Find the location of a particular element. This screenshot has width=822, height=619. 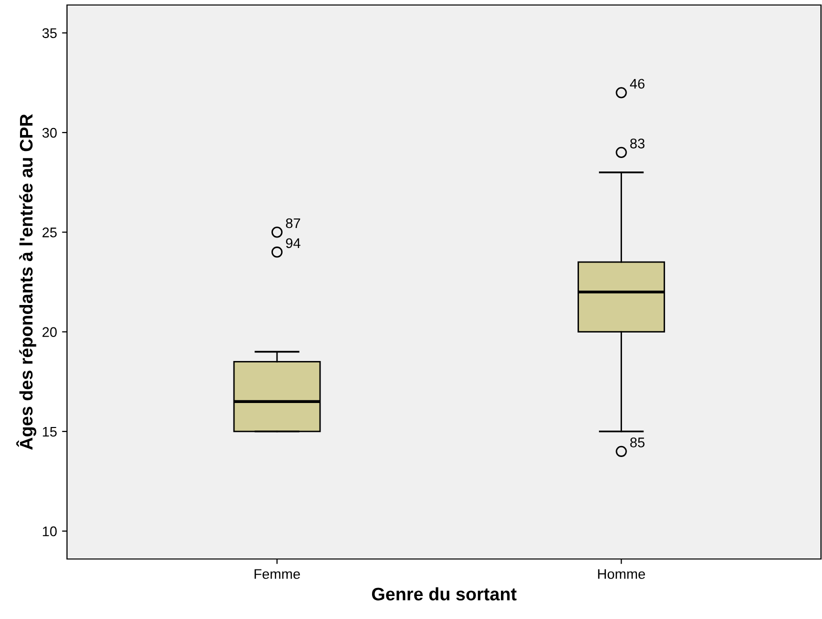

x-tick-label: Homme is located at coordinates (622, 574).